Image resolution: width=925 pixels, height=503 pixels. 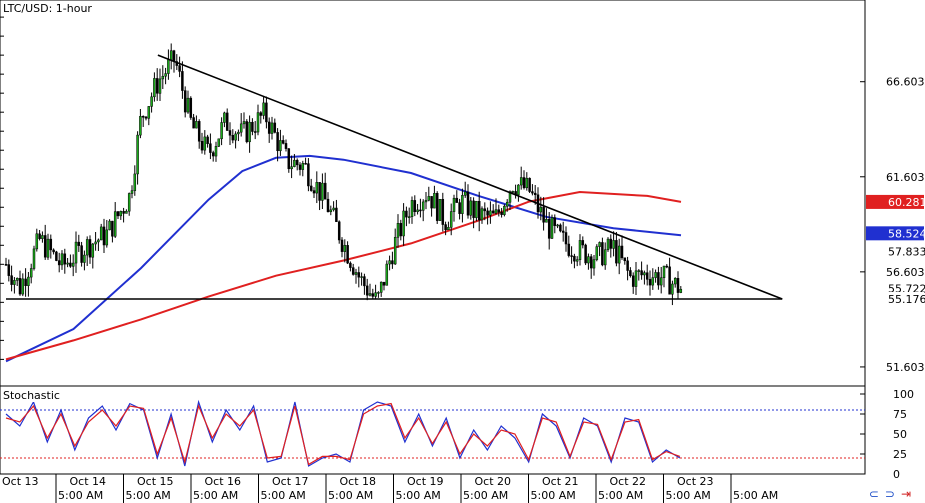 What do you see at coordinates (905, 177) in the screenshot?
I see `price-tick-label: 61.603` at bounding box center [905, 177].